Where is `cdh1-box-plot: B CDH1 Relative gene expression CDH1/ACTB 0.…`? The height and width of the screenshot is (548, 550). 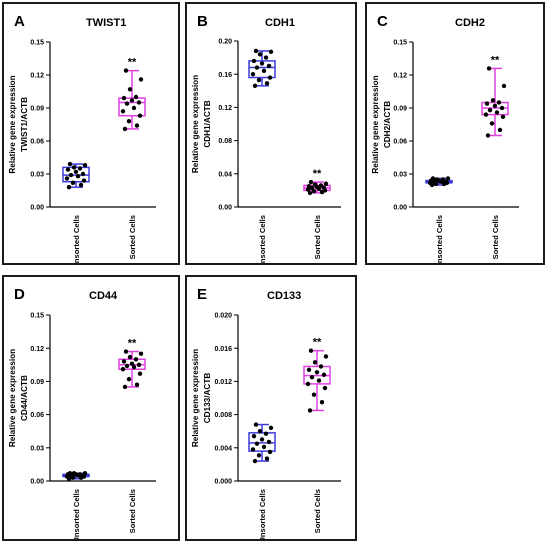 cdh1-box-plot: B CDH1 Relative gene expression CDH1/ACTB 0.… is located at coordinates (266, 138).